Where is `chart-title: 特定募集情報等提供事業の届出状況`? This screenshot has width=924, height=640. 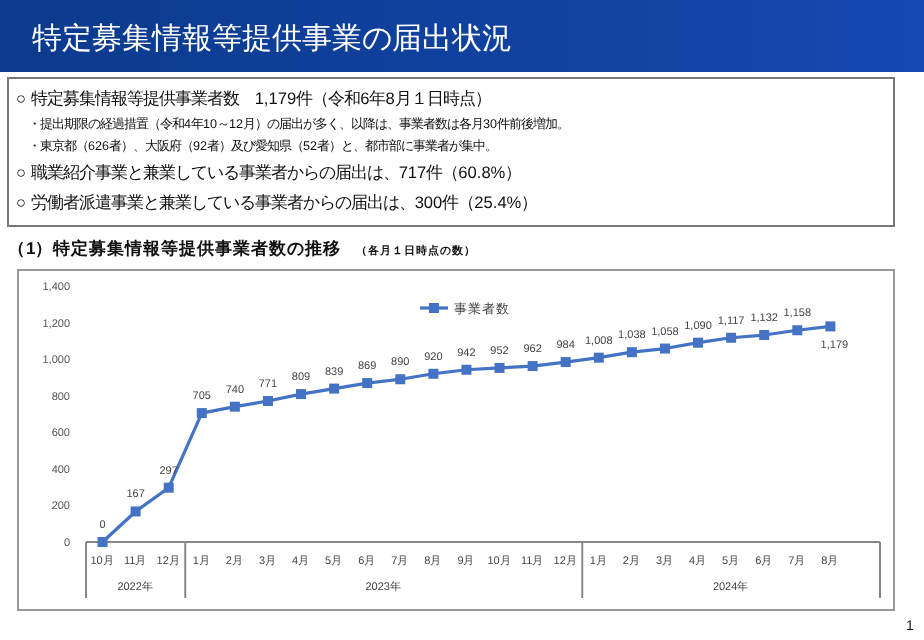 chart-title: 特定募集情報等提供事業の届出状況 is located at coordinates (272, 39).